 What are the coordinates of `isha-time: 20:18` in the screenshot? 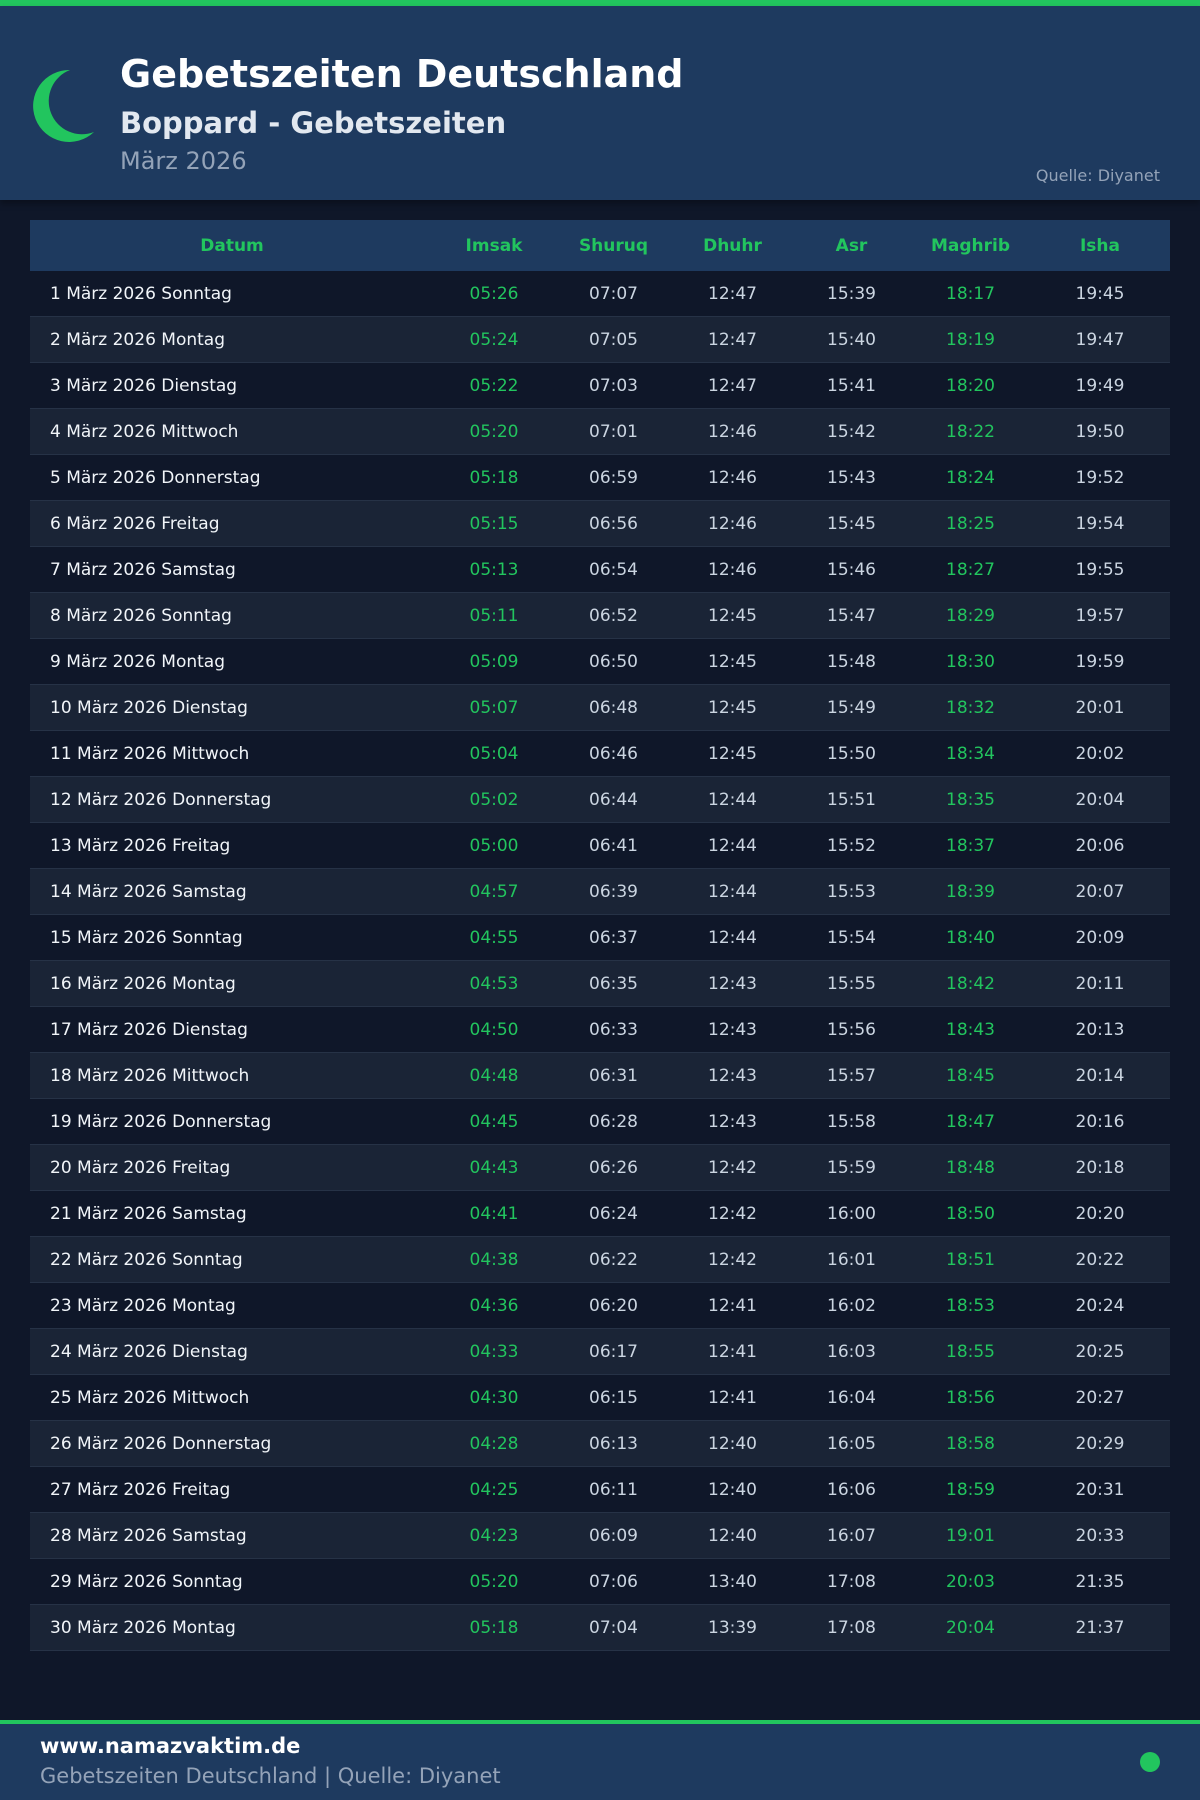 It's located at (1100, 1167).